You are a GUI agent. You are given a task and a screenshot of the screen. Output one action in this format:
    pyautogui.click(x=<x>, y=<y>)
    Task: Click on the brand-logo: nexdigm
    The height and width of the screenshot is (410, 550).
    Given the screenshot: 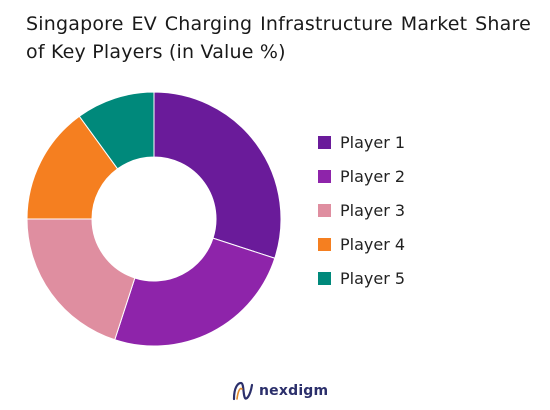 What is the action you would take?
    pyautogui.click(x=280, y=391)
    